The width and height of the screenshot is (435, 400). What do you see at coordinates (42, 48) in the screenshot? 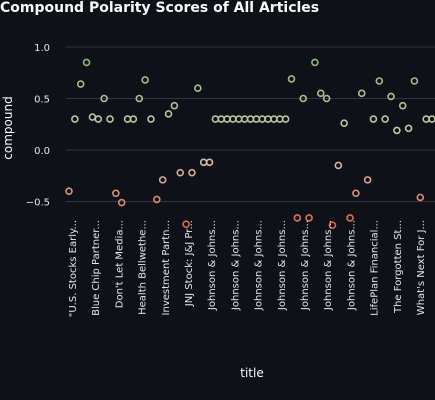
I see `y-tick-label: 1.0` at bounding box center [42, 48].